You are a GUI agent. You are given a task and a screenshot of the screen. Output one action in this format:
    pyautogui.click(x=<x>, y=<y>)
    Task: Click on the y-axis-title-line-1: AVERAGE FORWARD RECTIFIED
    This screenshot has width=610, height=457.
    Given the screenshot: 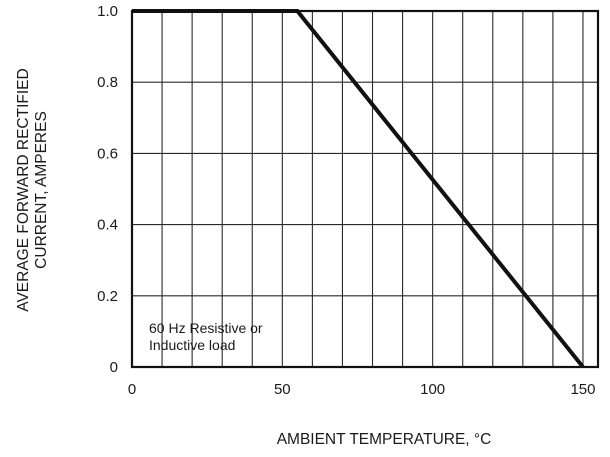 What is the action you would take?
    pyautogui.click(x=23, y=189)
    